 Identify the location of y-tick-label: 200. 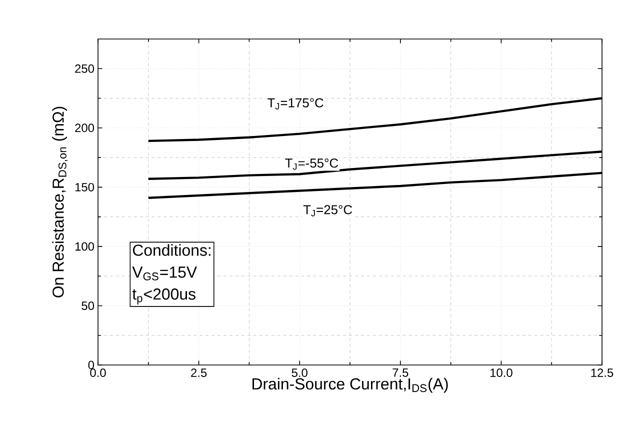
(84, 128).